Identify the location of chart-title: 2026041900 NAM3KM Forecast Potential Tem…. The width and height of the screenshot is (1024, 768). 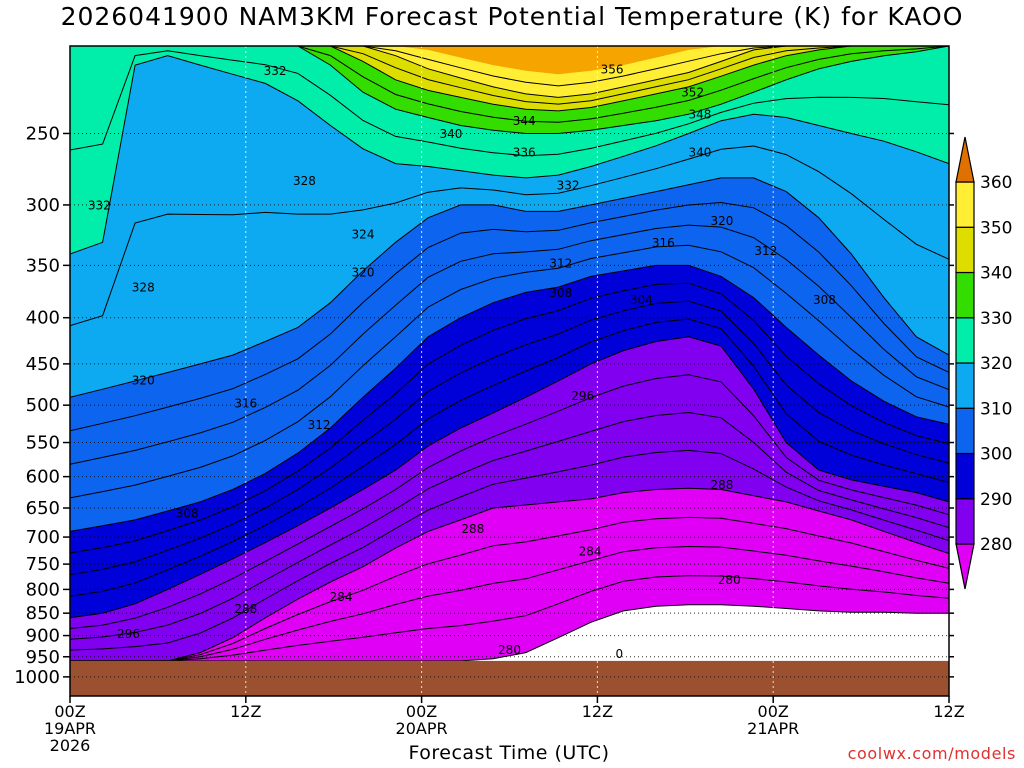
(512, 16).